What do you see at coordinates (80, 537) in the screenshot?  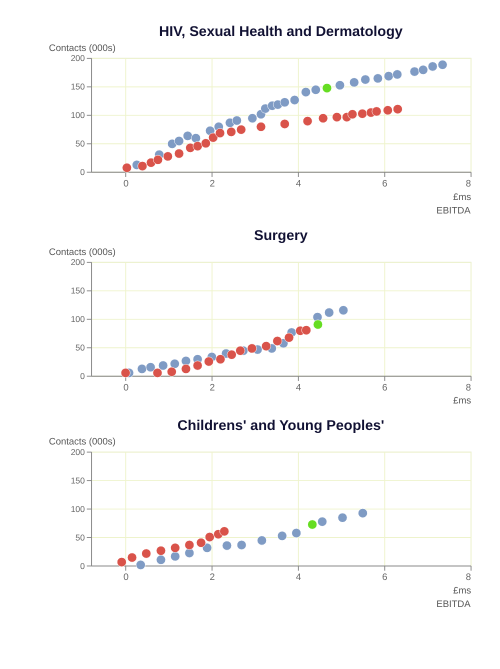 I see `y-tick-label: 50` at bounding box center [80, 537].